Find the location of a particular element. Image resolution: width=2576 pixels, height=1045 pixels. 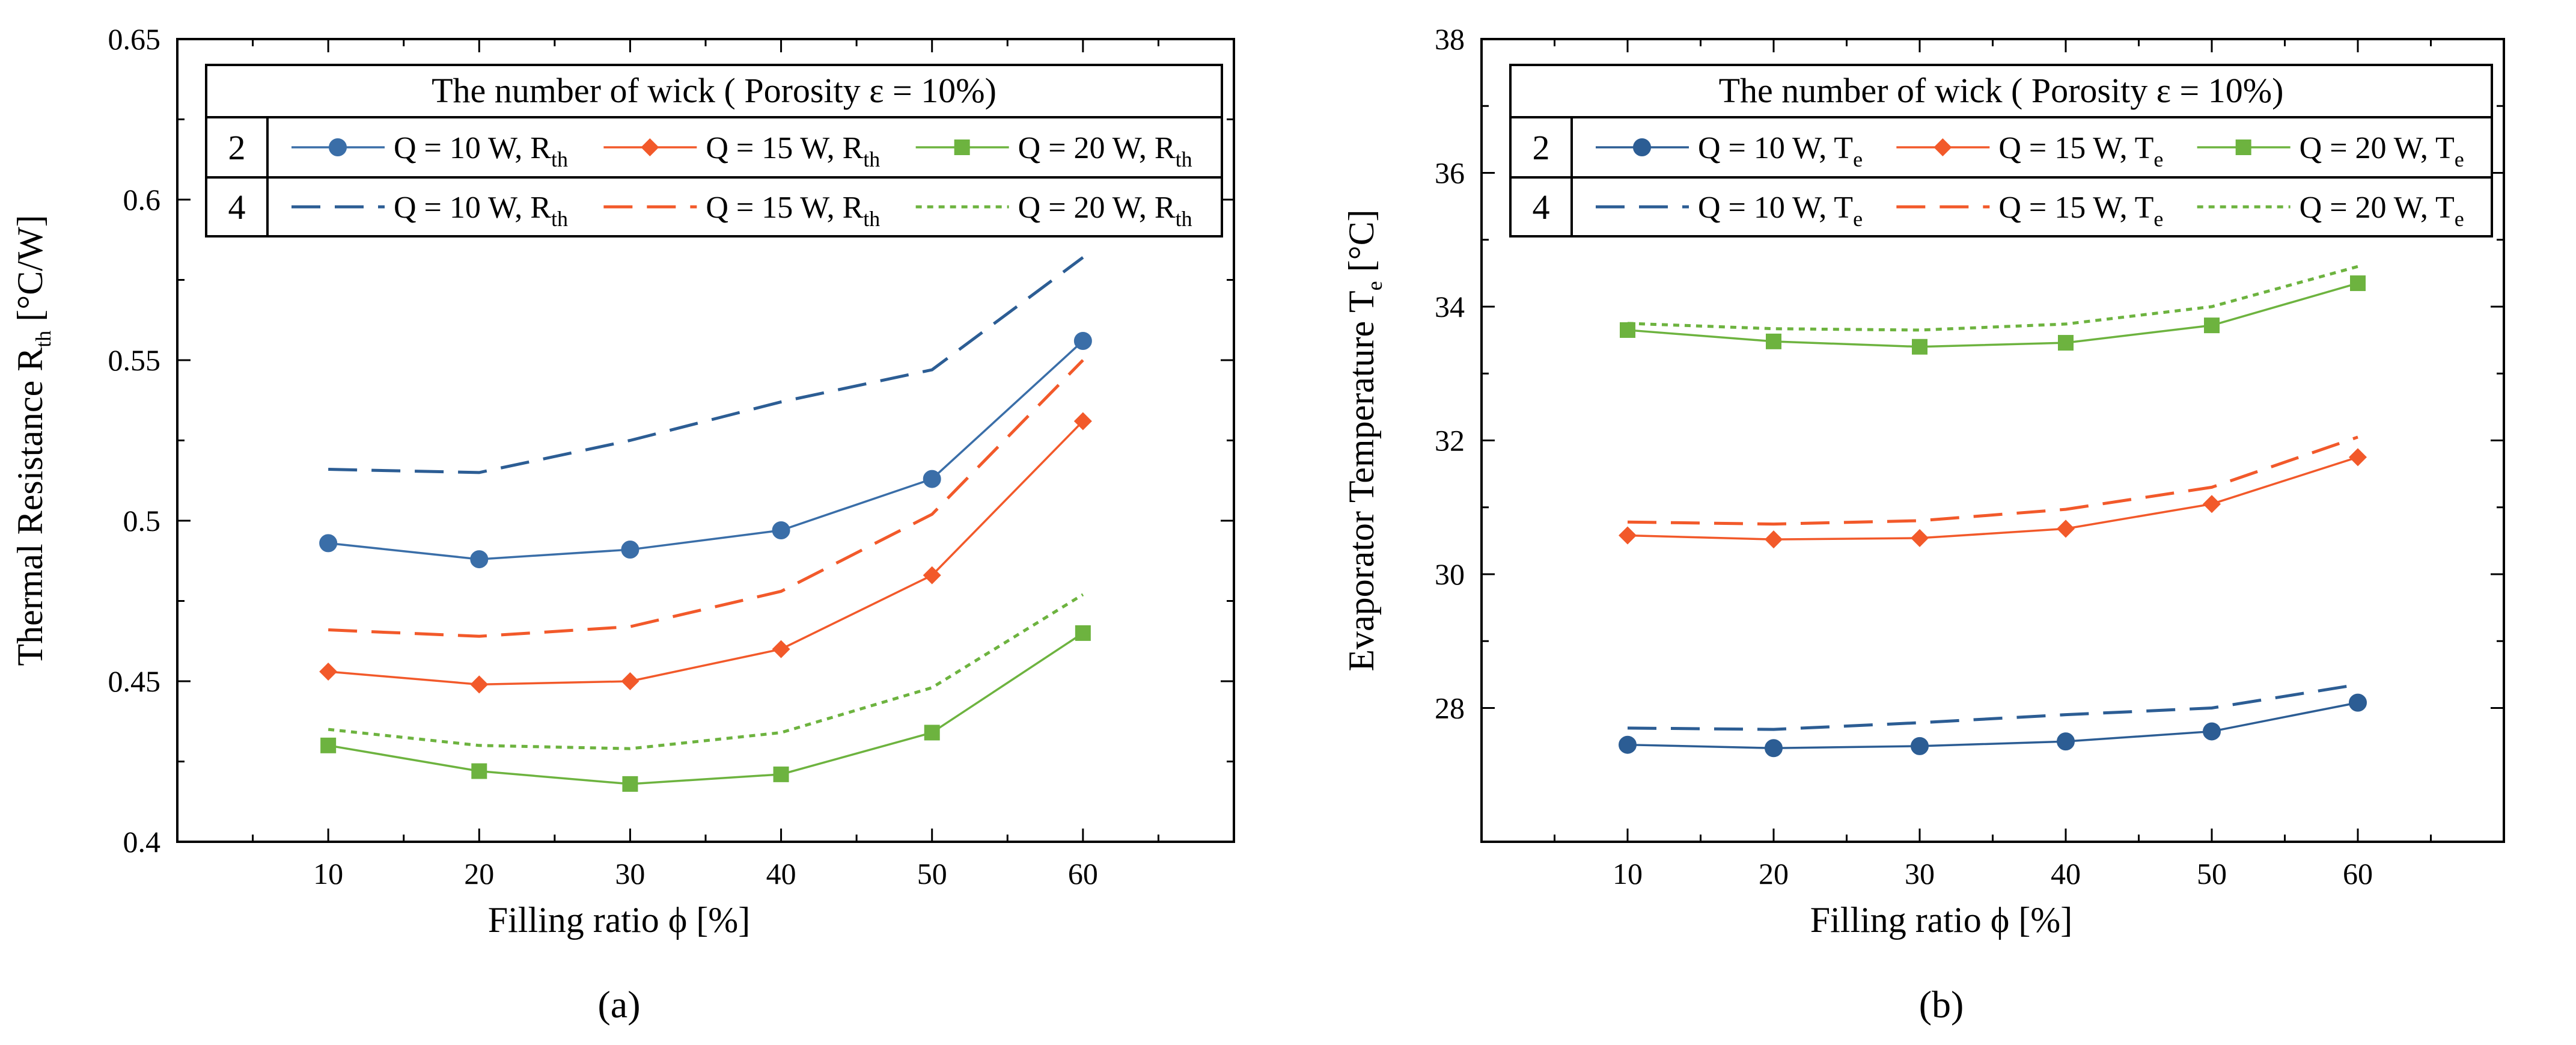

series-2wick-q20 is located at coordinates (705, 708).